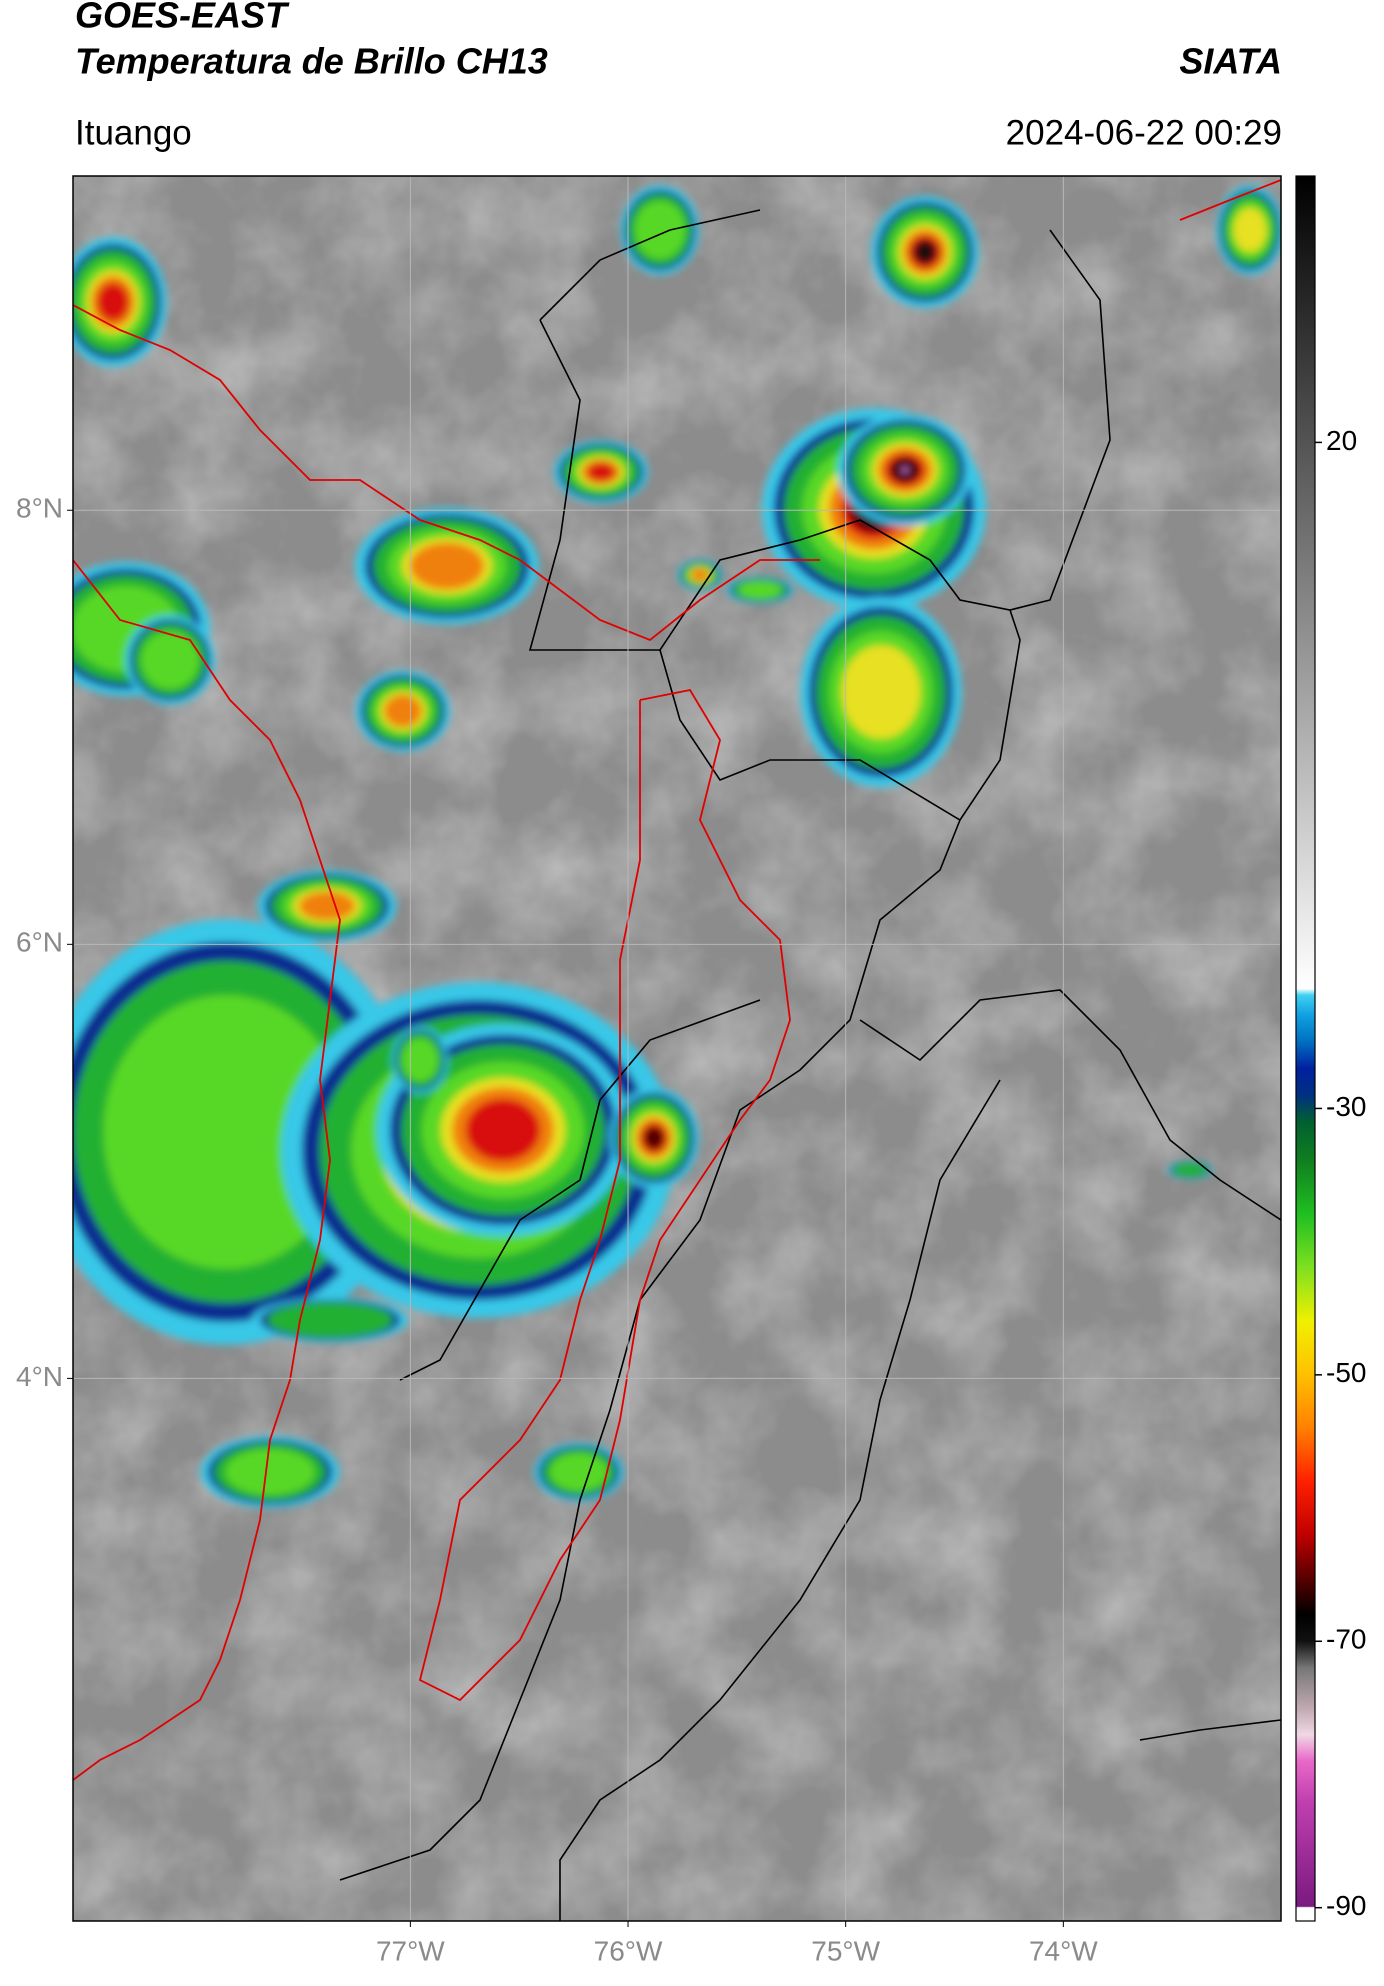 The image size is (1384, 1986). I want to click on colorbar-tick-label: -30, so click(1346, 1106).